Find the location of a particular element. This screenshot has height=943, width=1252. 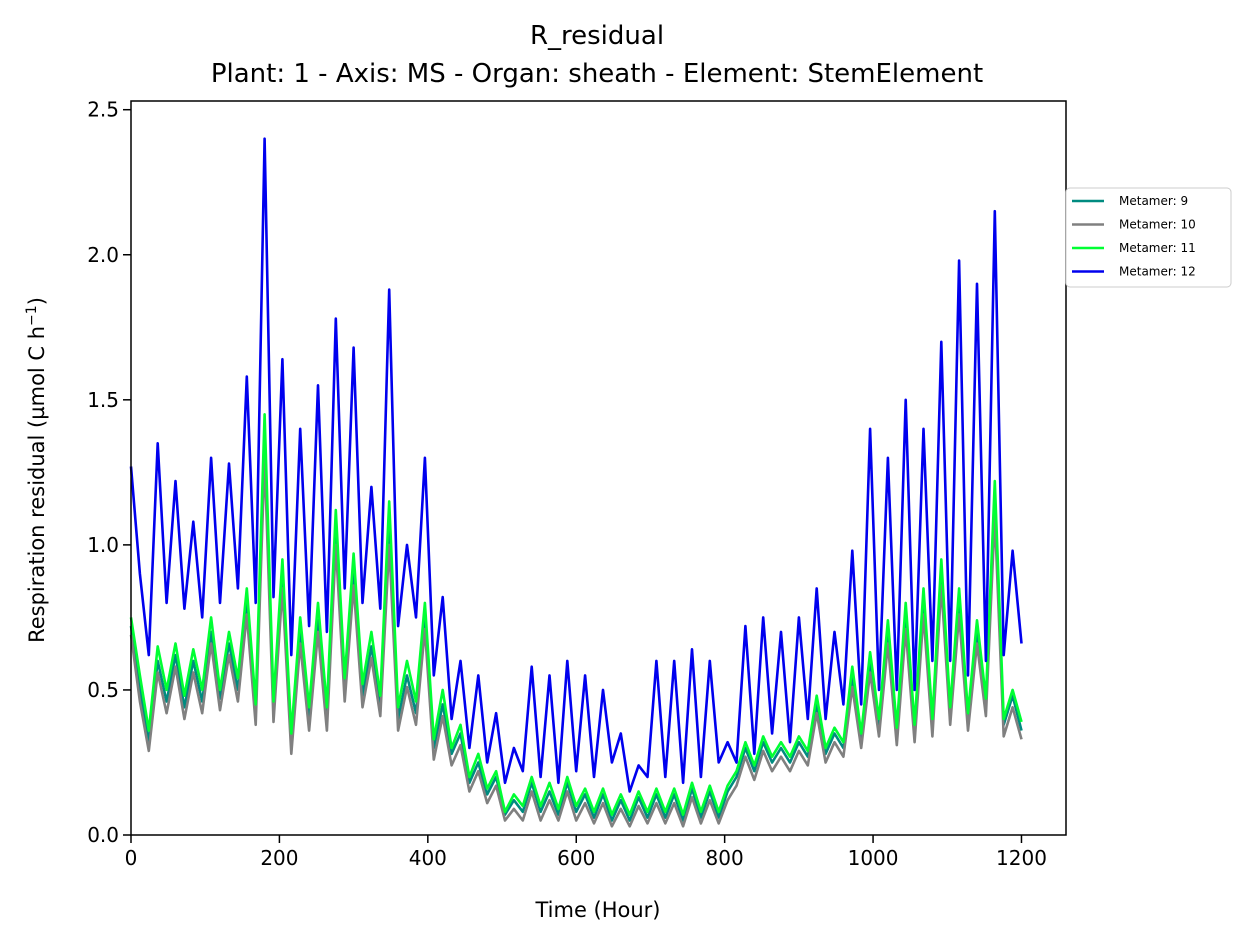

x-tick-label: 400 is located at coordinates (428, 858).